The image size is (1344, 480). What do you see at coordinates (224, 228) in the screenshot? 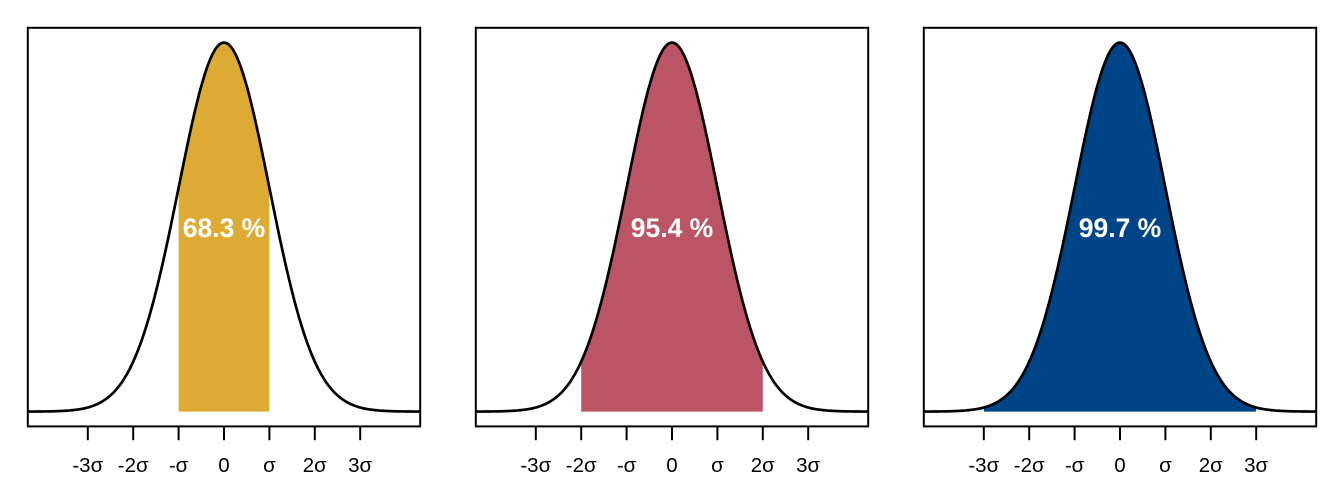
I see `svg-text: 68.3 %` at bounding box center [224, 228].